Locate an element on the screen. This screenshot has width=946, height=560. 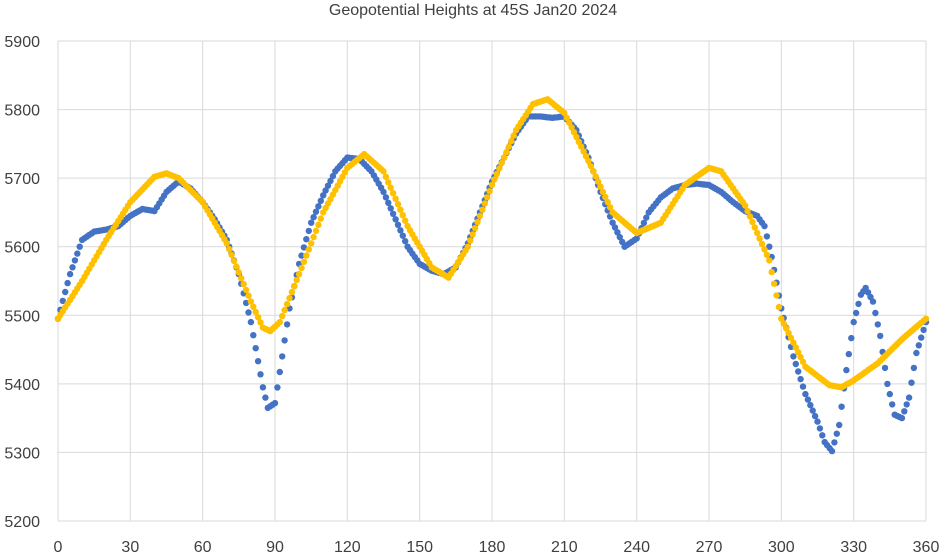
y-tick-label: 5900 is located at coordinates (22, 42).